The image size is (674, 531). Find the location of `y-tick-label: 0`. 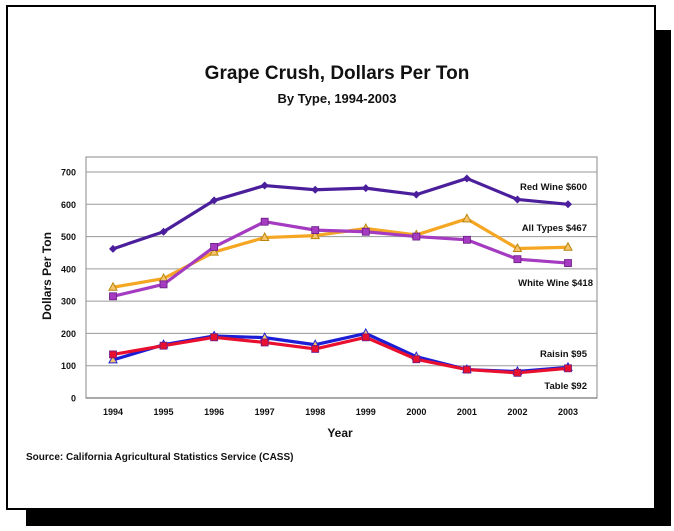

y-tick-label: 0 is located at coordinates (73, 399).